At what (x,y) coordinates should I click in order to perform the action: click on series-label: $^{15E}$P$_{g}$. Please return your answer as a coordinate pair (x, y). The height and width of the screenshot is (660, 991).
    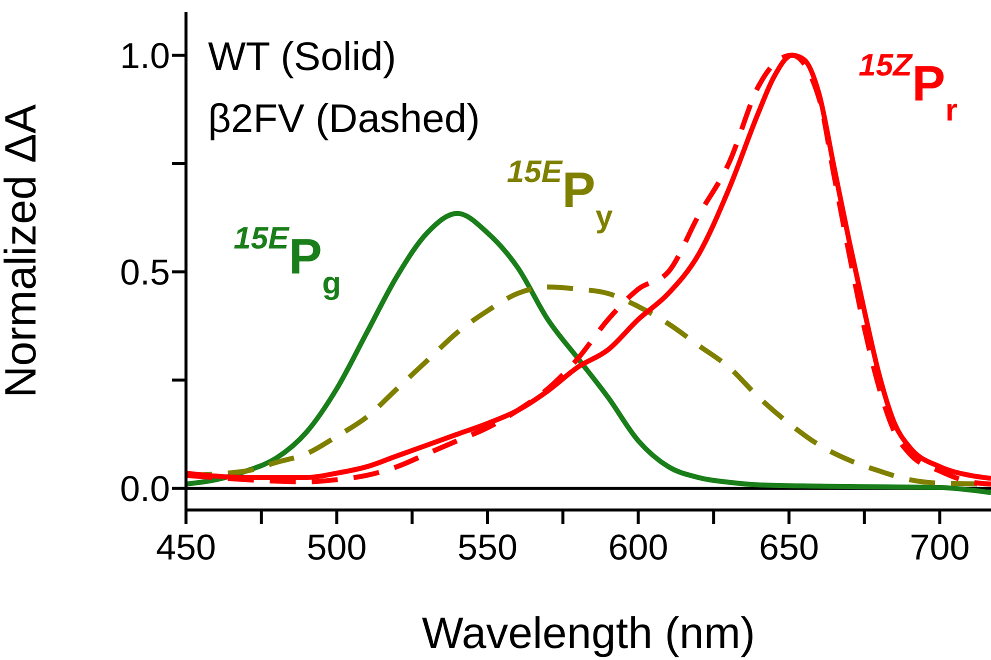
    Looking at the image, I should click on (288, 260).